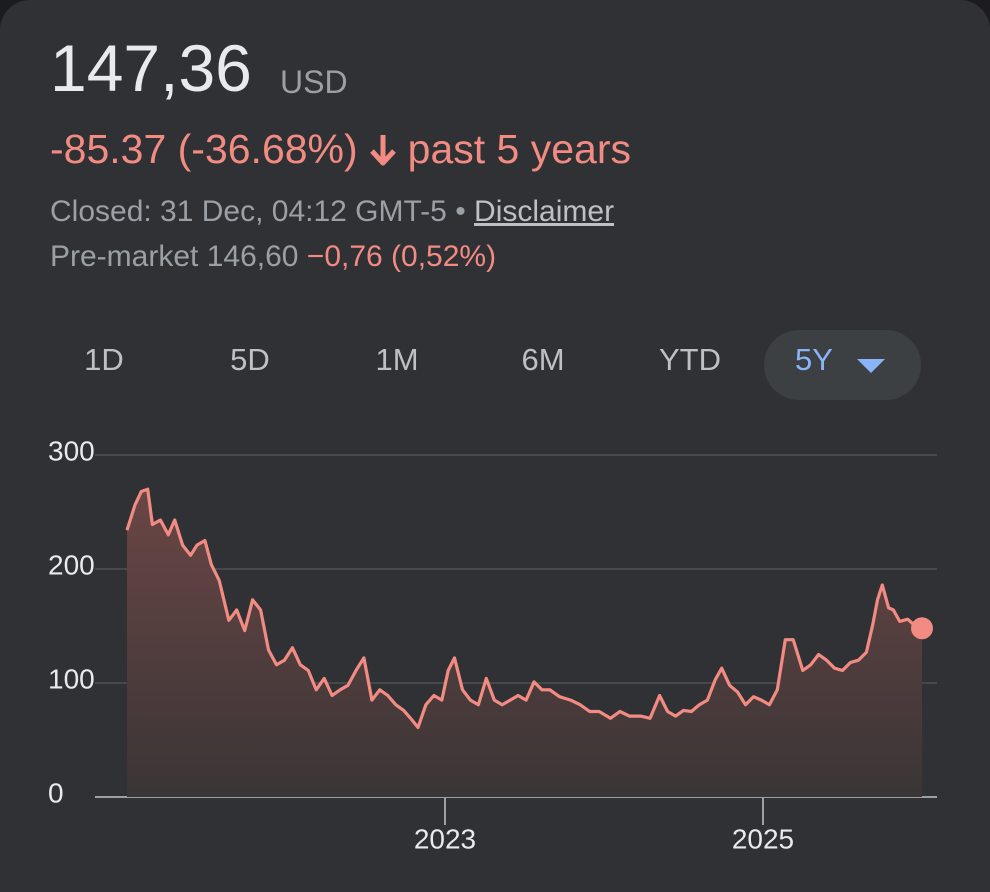 Image resolution: width=990 pixels, height=892 pixels. Describe the element at coordinates (71, 564) in the screenshot. I see `y-tick-label: 200` at that location.